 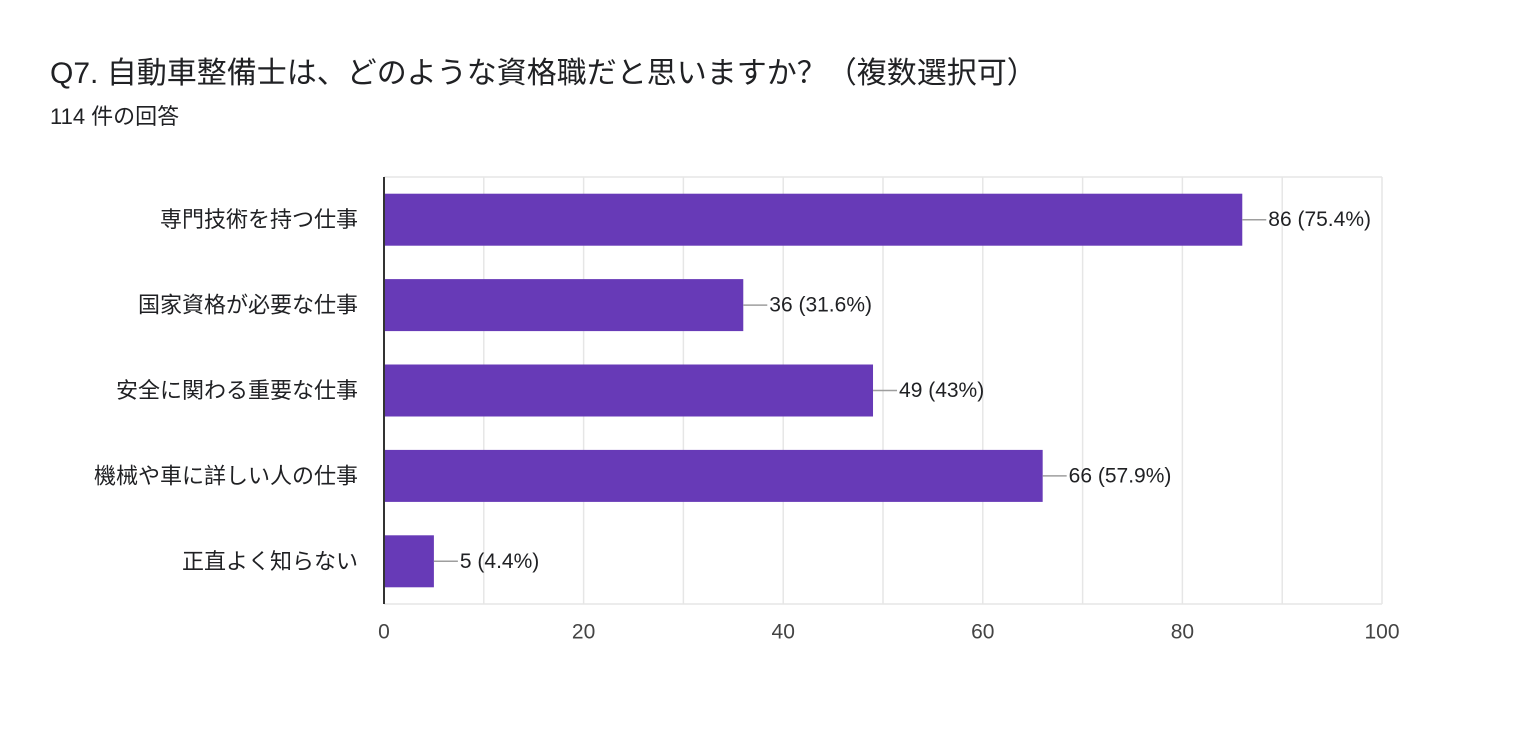 I want to click on x-tick-label: 60, so click(x=982, y=632).